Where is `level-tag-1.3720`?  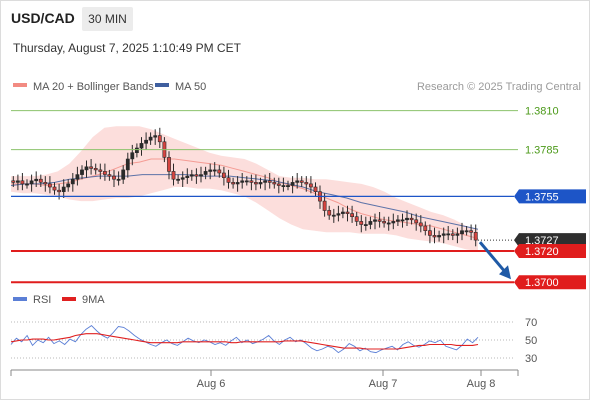
level-tag-1.3720 is located at coordinates (550, 251).